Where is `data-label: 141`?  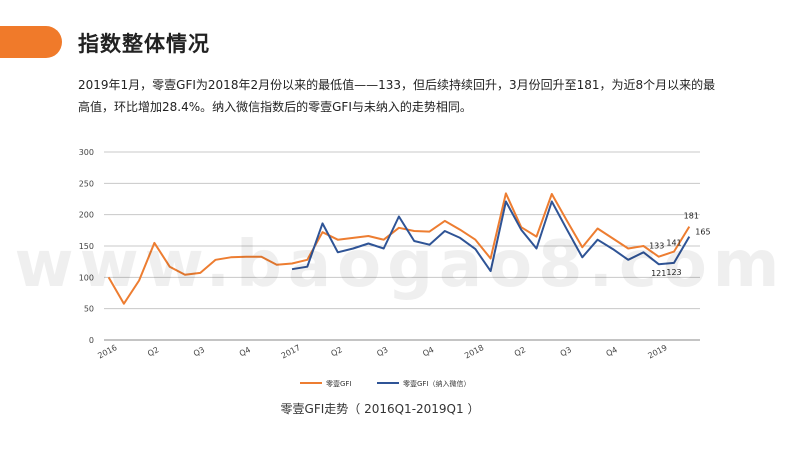
data-label: 141 is located at coordinates (673, 243).